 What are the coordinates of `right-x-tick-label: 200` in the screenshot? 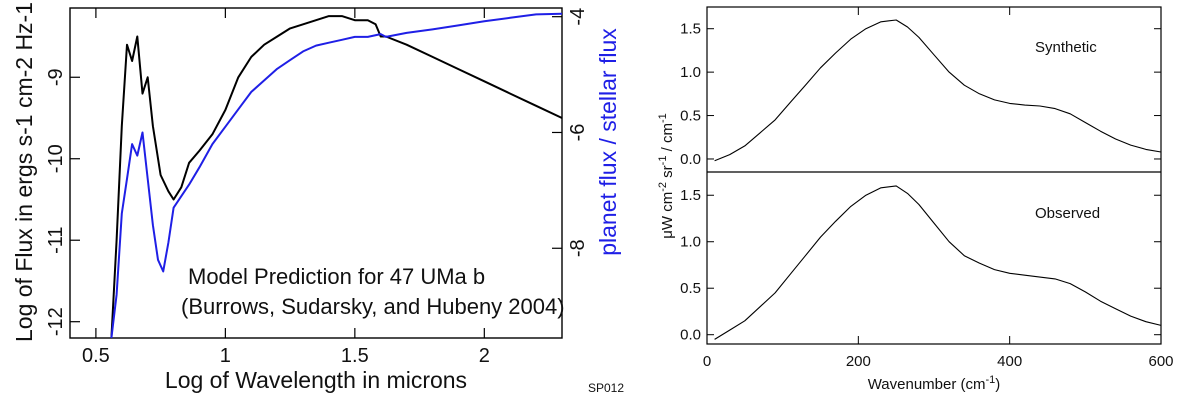 It's located at (858, 361).